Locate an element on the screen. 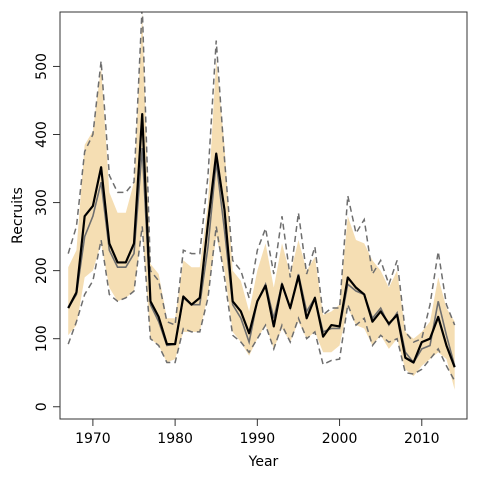 The height and width of the screenshot is (480, 480). x-axis: 1970 1980 1990 2000 2010 is located at coordinates (257, 433).